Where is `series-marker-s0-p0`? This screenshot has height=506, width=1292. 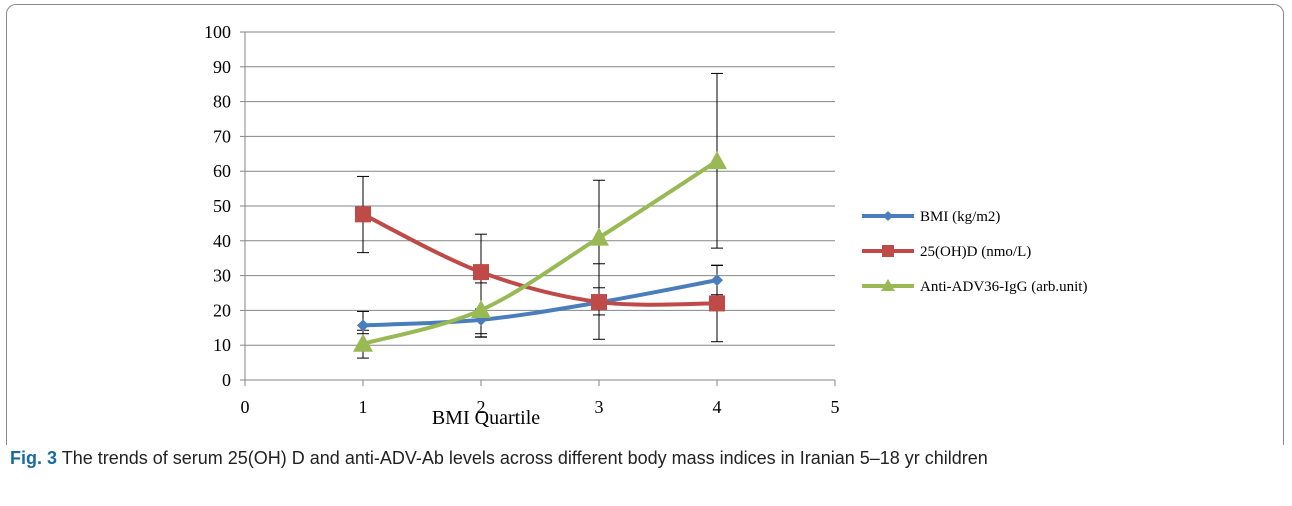
series-marker-s0-p0 is located at coordinates (363, 325).